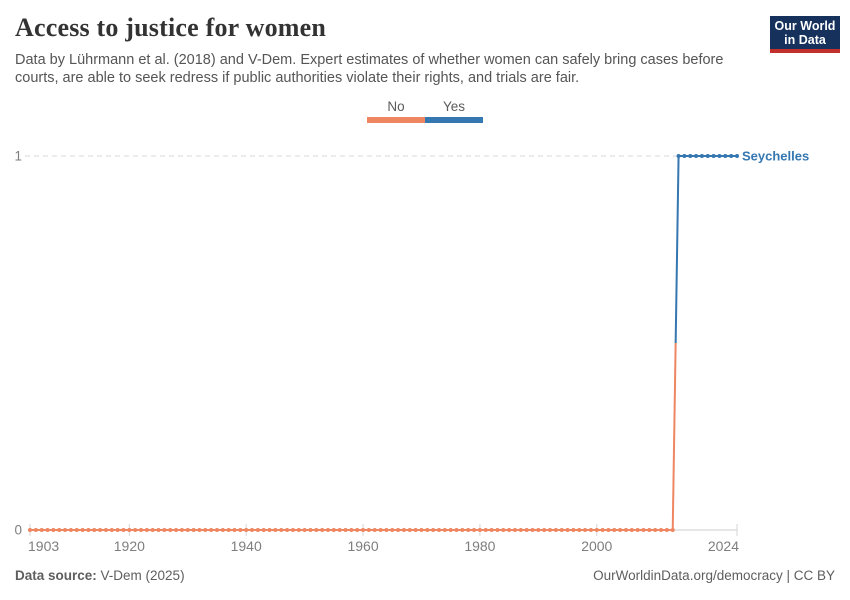 This screenshot has height=600, width=850. I want to click on owid-credit-link: OurWorldinData.org/democracy | CC BY, so click(714, 575).